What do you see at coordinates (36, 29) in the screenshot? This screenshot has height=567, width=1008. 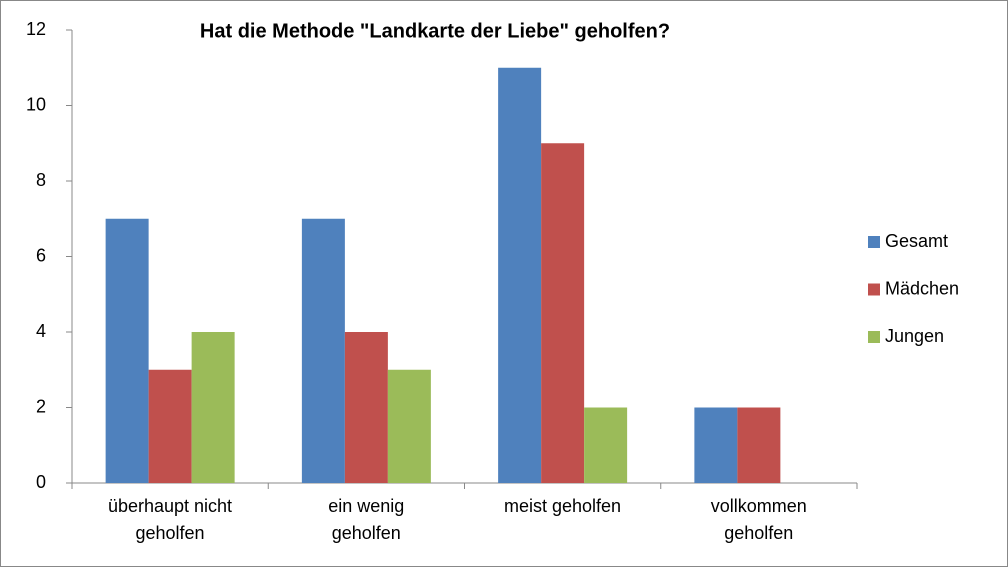 I see `y-tick-label: 12` at bounding box center [36, 29].